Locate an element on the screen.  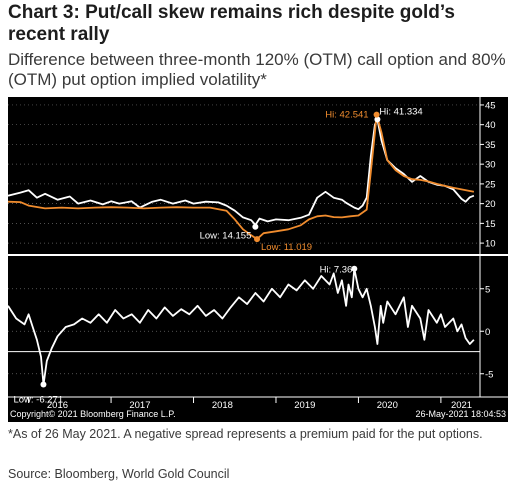
y-tick-label: 5 is located at coordinates (487, 289).